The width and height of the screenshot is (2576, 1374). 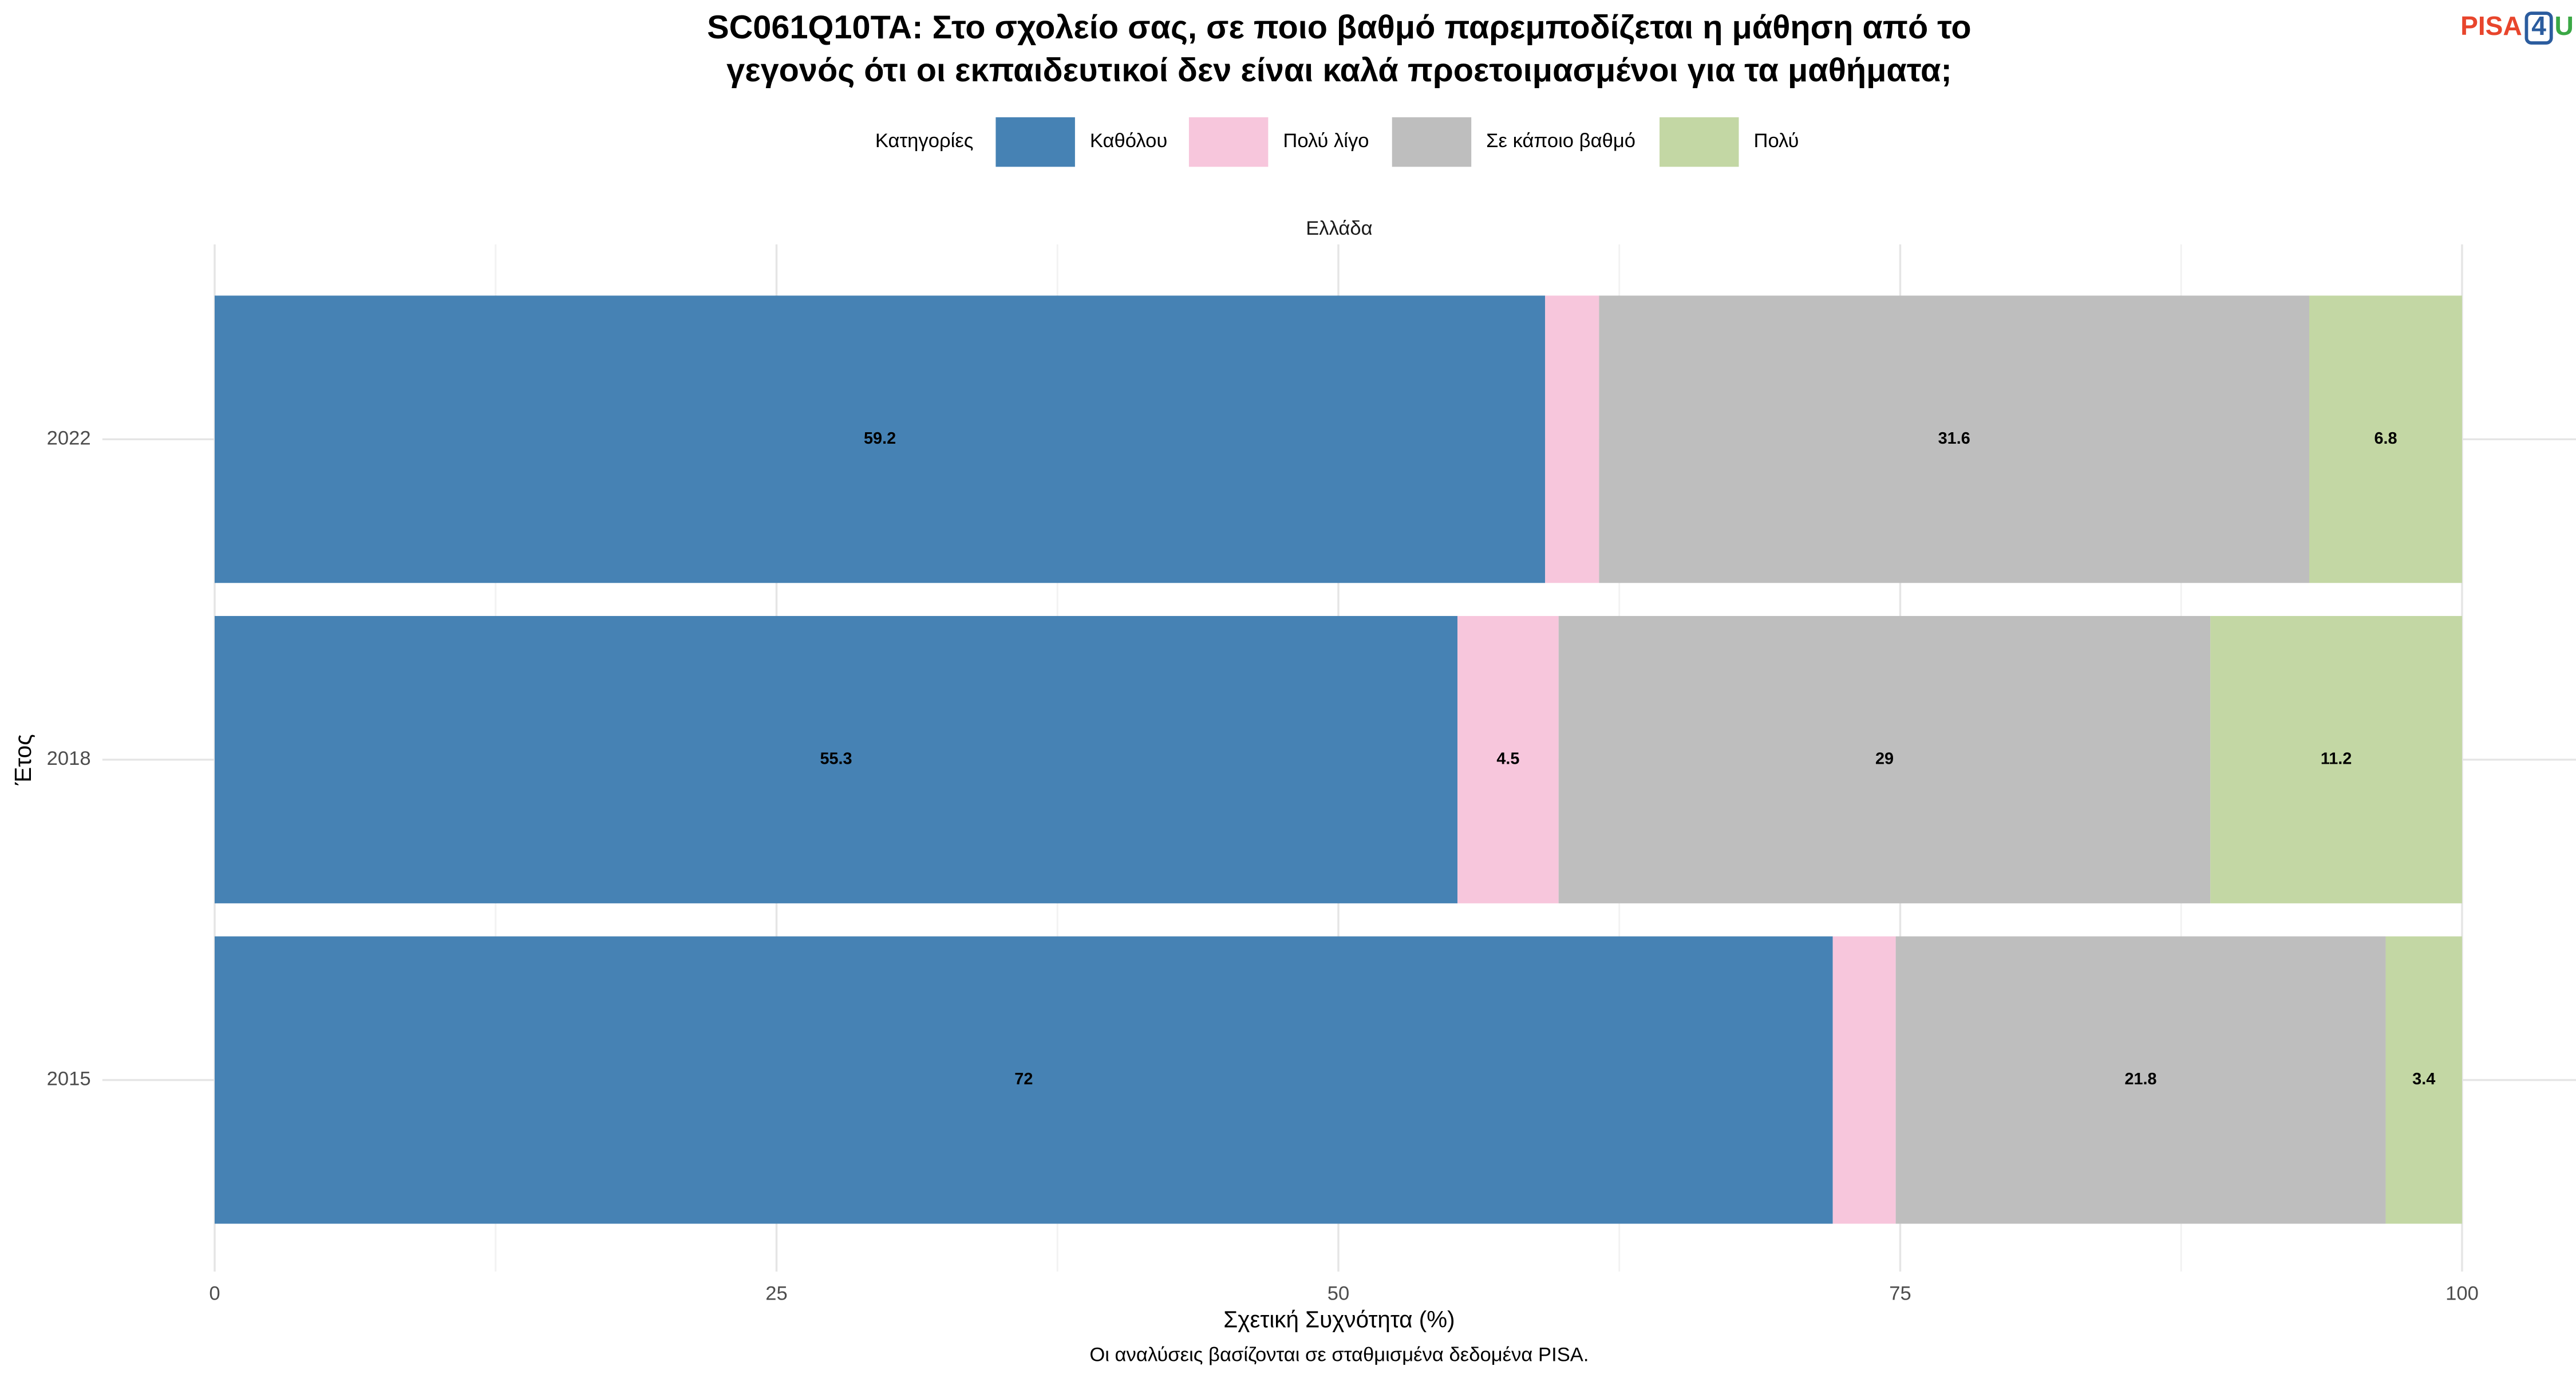 What do you see at coordinates (1339, 228) in the screenshot?
I see `facet-label: Ελλάδα` at bounding box center [1339, 228].